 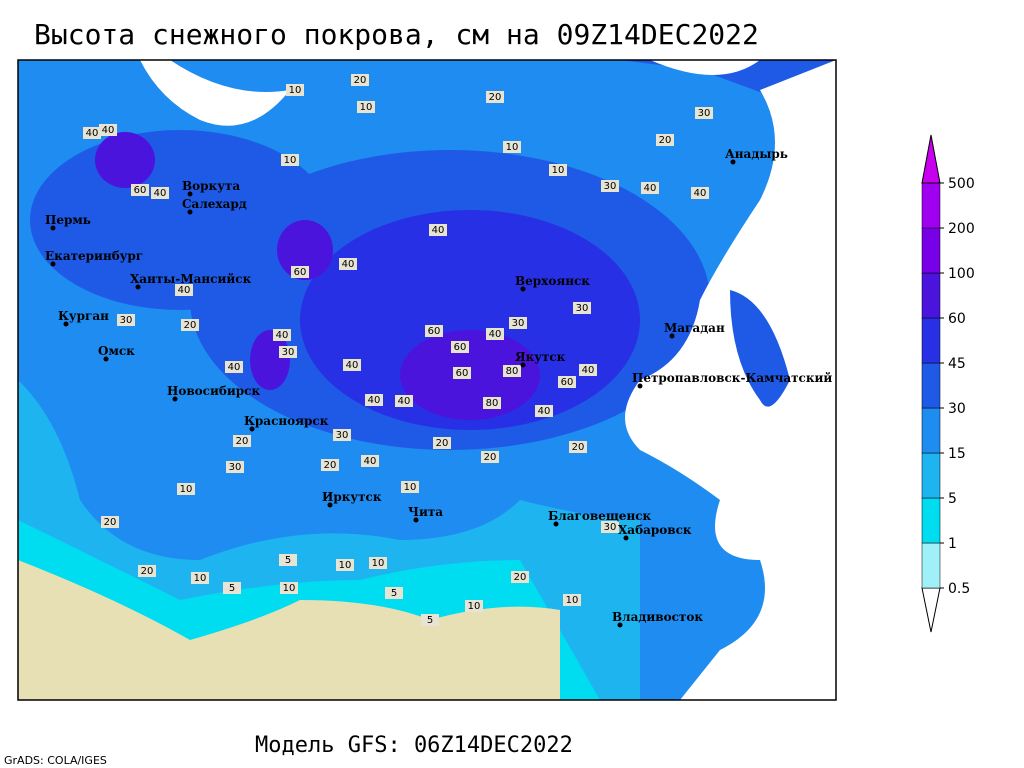 I want to click on colorbar-label: 5, so click(x=952, y=499).